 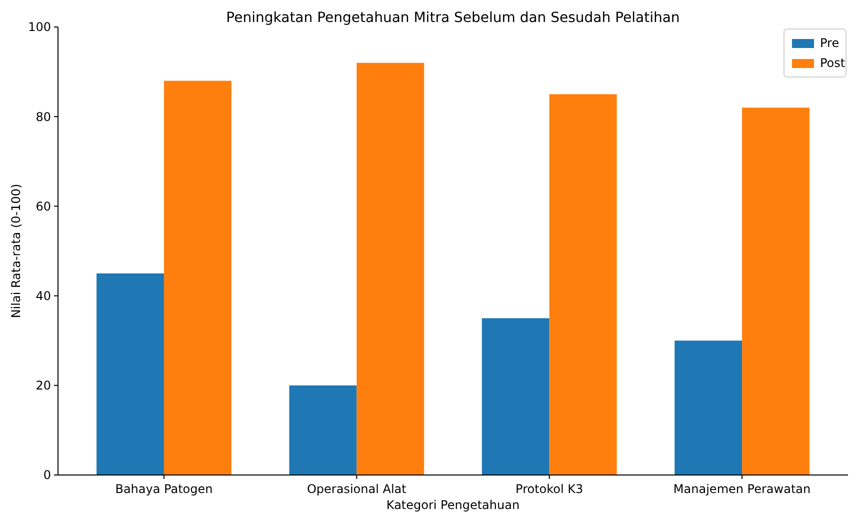 What do you see at coordinates (830, 43) in the screenshot?
I see `legend-label: Pre` at bounding box center [830, 43].